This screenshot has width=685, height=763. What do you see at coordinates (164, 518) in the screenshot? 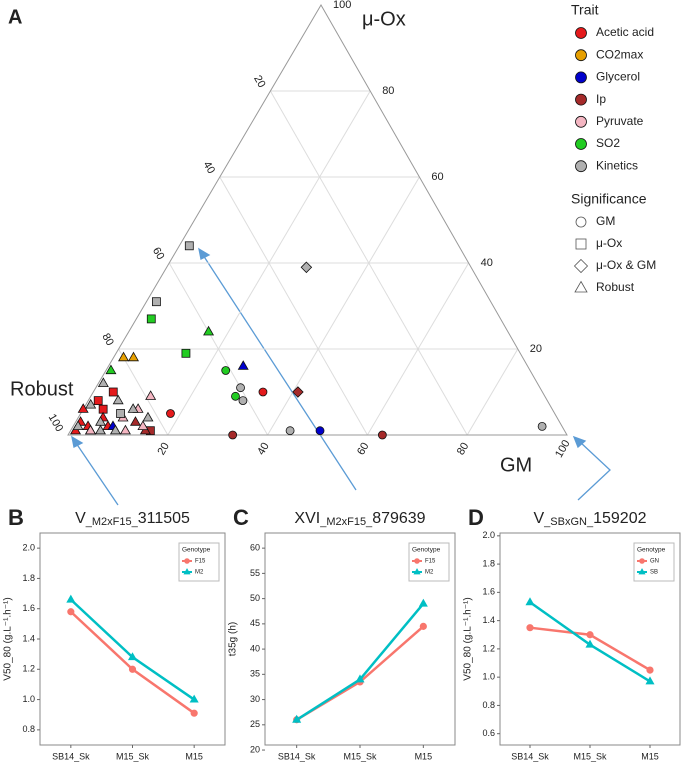
I see `title-part: 311505` at bounding box center [164, 518].